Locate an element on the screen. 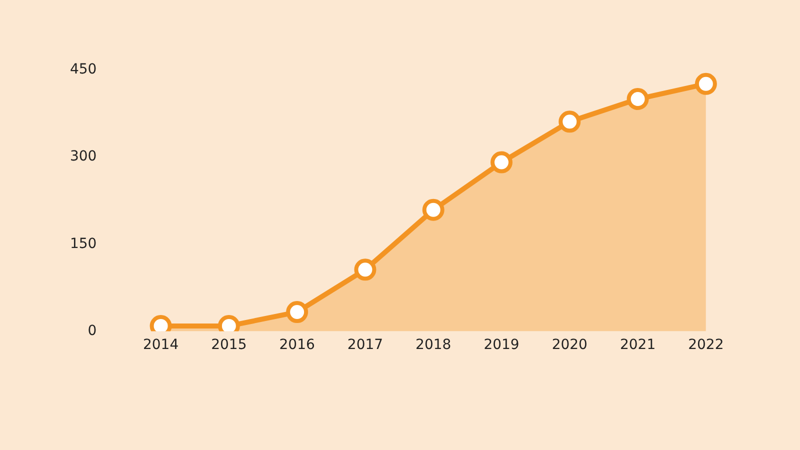 The width and height of the screenshot is (800, 450). x-tick-label: 2017 is located at coordinates (365, 345).